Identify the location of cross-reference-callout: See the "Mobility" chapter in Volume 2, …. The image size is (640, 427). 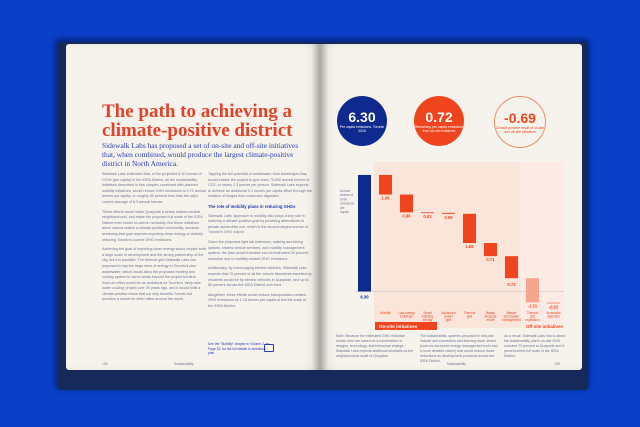
(239, 349).